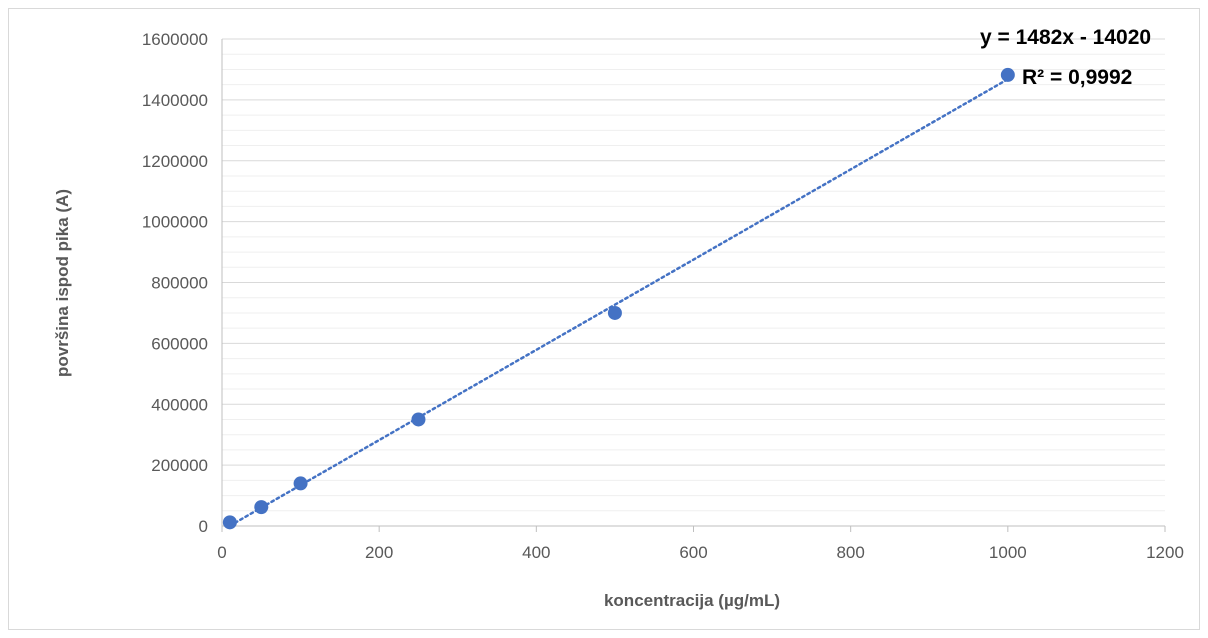 Image resolution: width=1208 pixels, height=638 pixels. Describe the element at coordinates (62, 283) in the screenshot. I see `y-axis-title: površina ispod pika (A)` at that location.